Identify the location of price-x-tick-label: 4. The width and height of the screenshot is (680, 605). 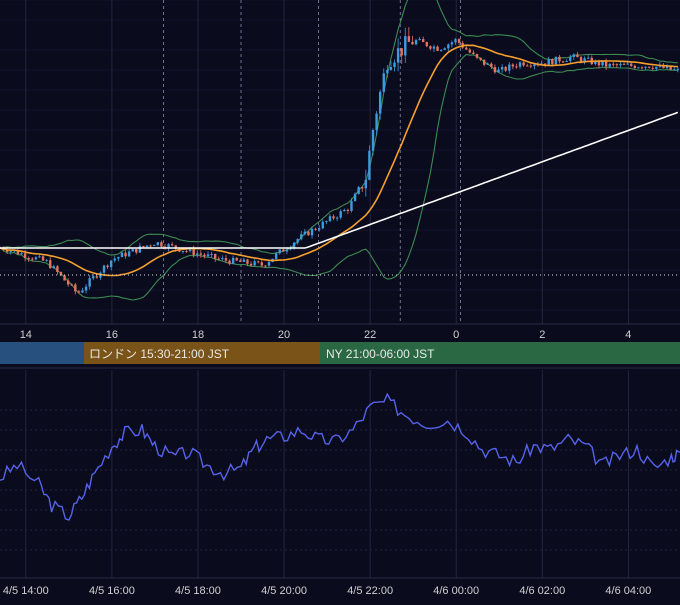
(628, 335).